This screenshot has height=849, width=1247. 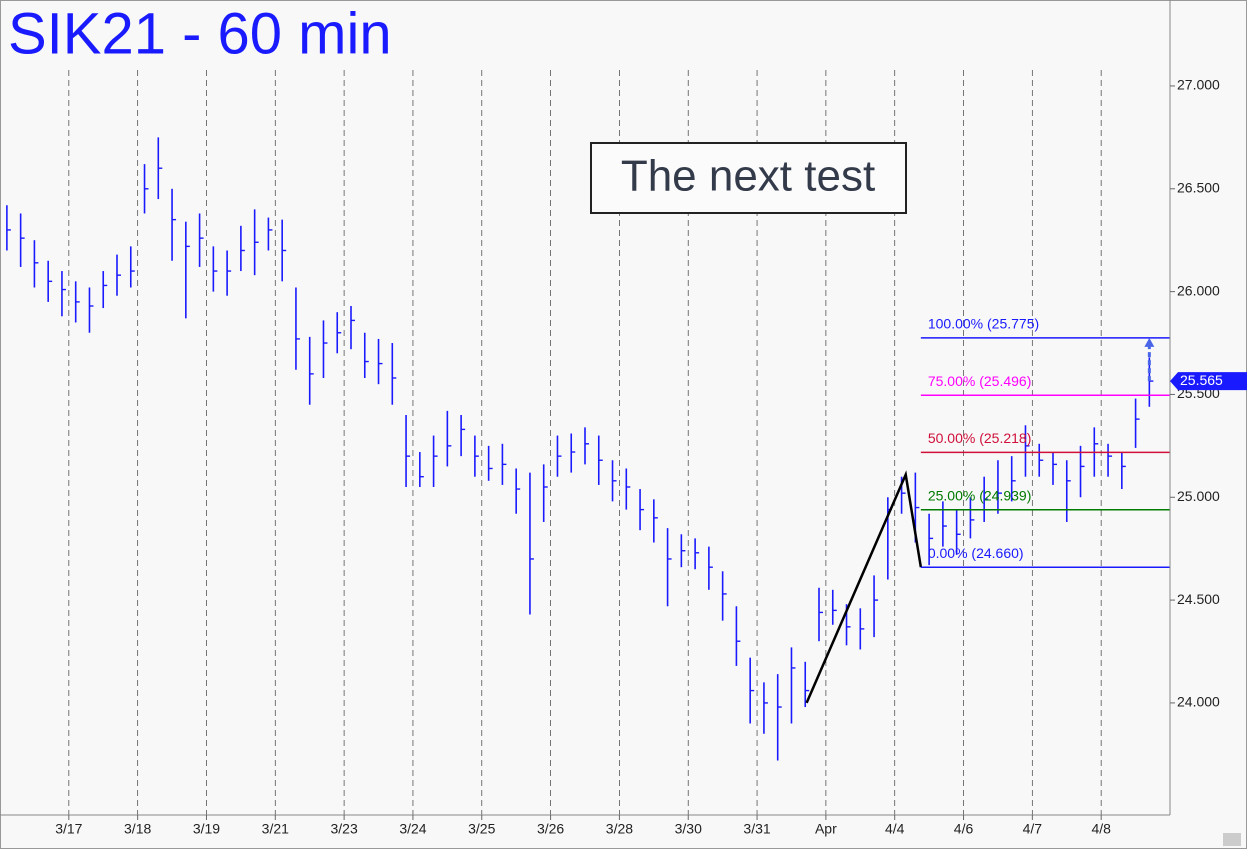 I want to click on x-tick-label: Apr, so click(x=826, y=829).